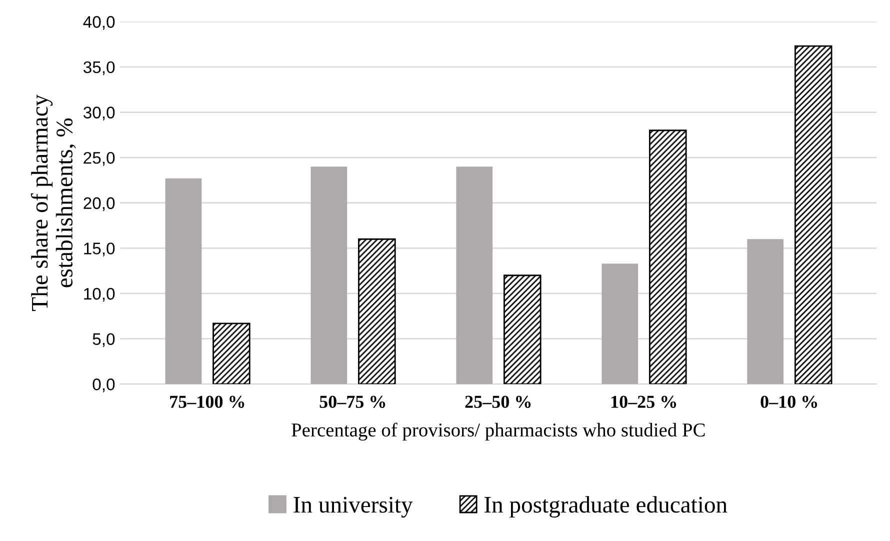 The image size is (890, 541). I want to click on x-axis-title: Percentage of provisors/ pharmacists who studied PC, so click(498, 431).